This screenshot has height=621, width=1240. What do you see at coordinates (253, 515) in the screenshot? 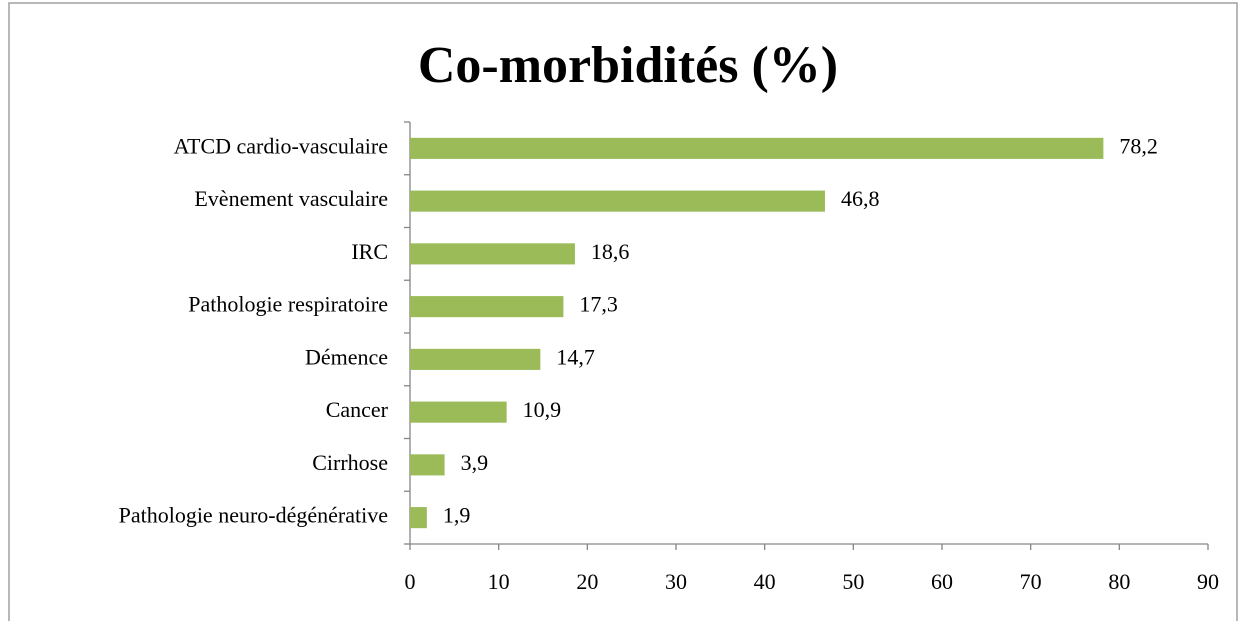
I see `y-tick-label: Pathologie neuro-dégénérative` at bounding box center [253, 515].